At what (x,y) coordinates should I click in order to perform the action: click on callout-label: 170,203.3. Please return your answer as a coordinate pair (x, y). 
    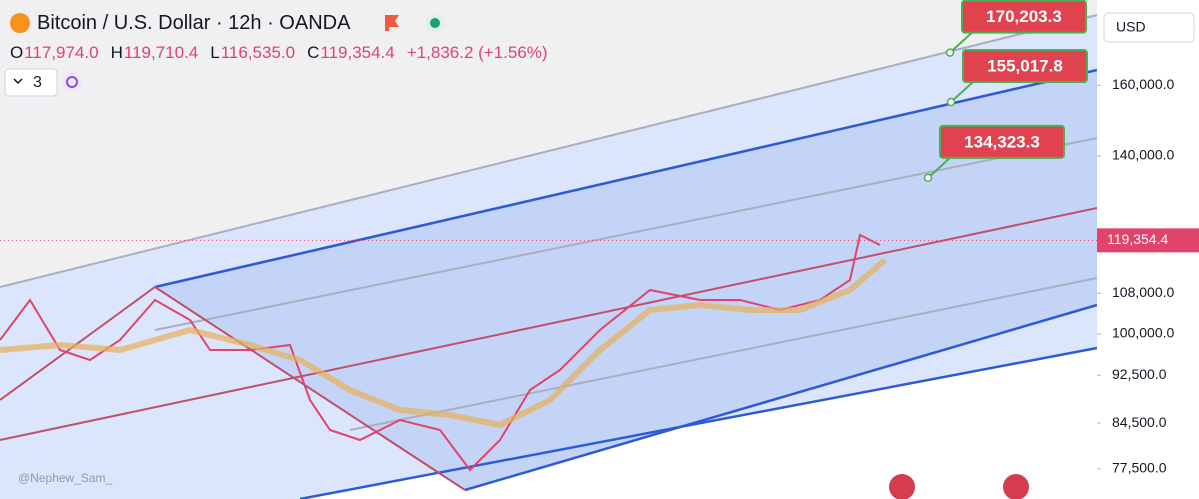
    Looking at the image, I should click on (1024, 16).